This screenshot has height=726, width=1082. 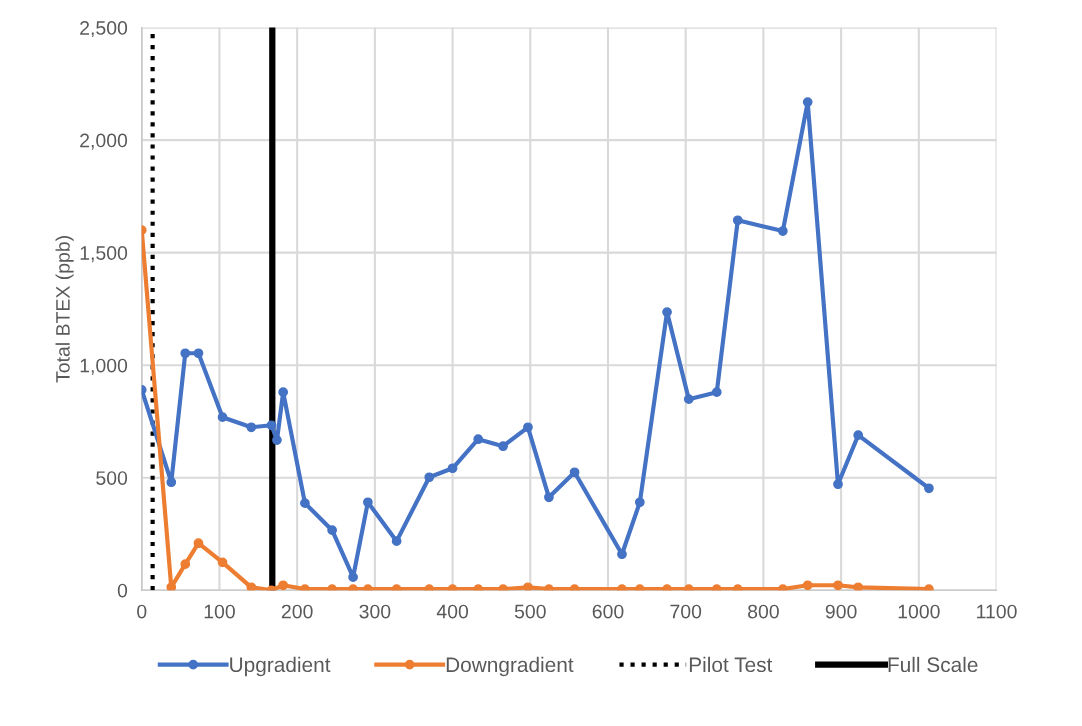 What do you see at coordinates (841, 611) in the screenshot?
I see `x-tick-label: 900` at bounding box center [841, 611].